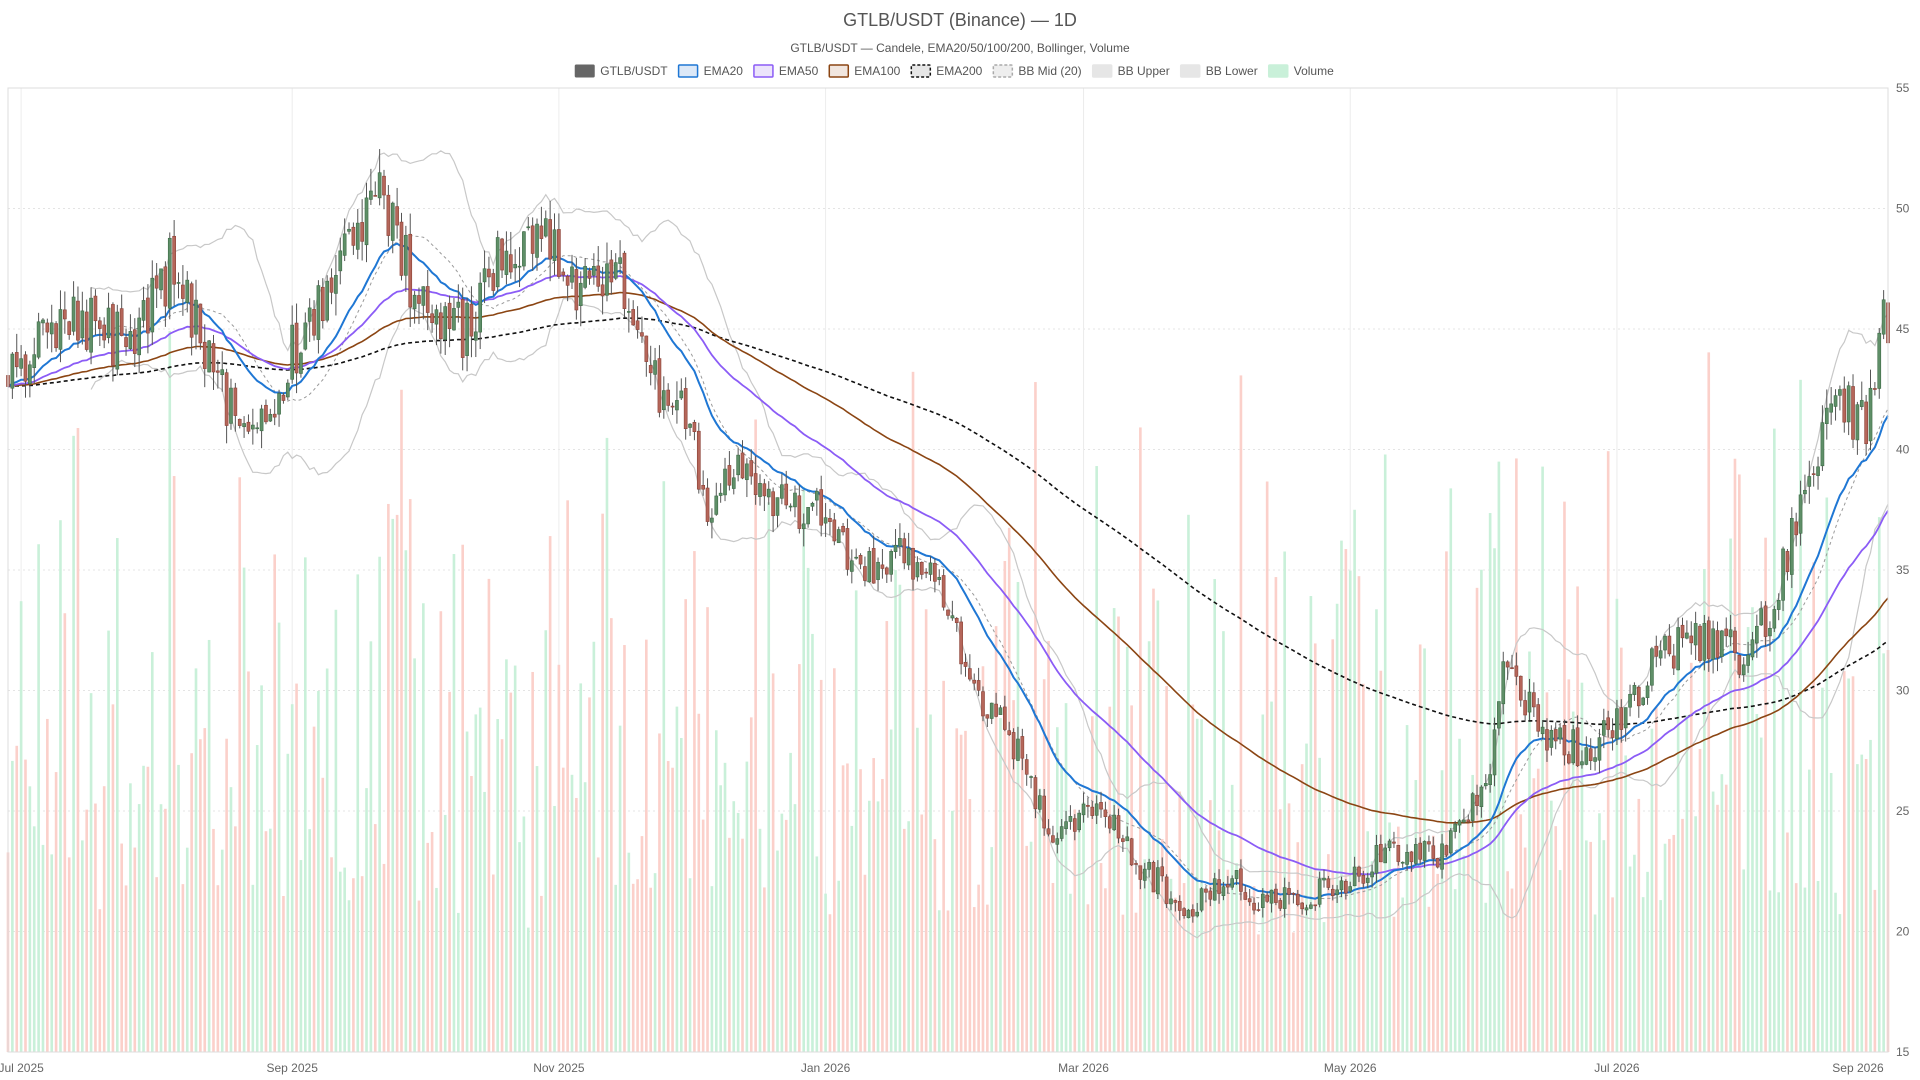 This screenshot has height=1080, width=1920. What do you see at coordinates (1903, 570) in the screenshot?
I see `y-tick-label: 35` at bounding box center [1903, 570].